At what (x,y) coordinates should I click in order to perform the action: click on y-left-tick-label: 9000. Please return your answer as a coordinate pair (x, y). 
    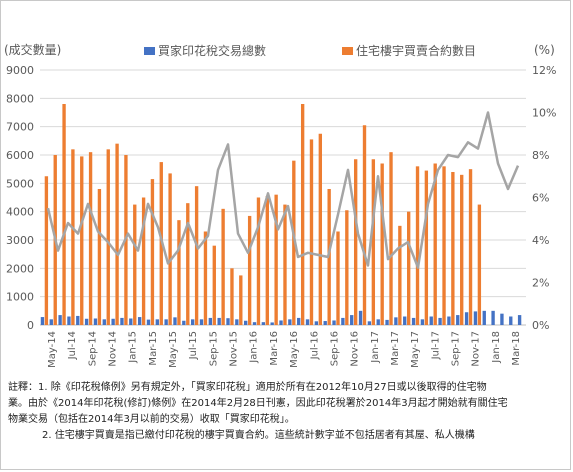
    Looking at the image, I should click on (20, 70).